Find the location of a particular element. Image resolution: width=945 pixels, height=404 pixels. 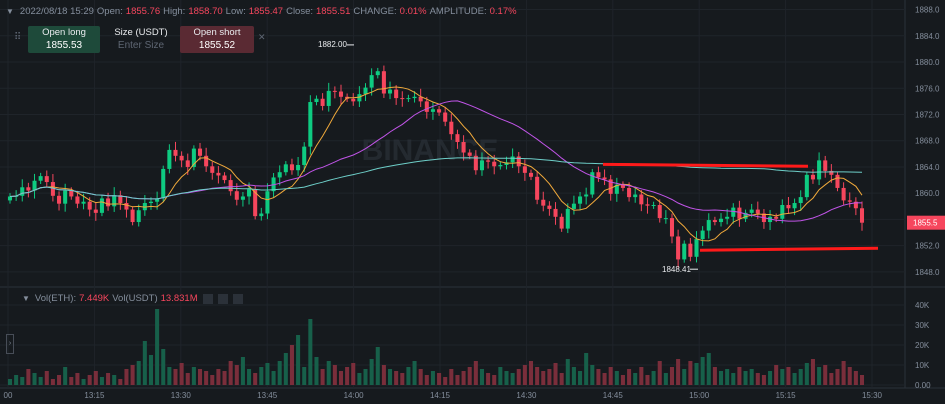

size-input: Size (USDT) Enter Size is located at coordinates (141, 39).